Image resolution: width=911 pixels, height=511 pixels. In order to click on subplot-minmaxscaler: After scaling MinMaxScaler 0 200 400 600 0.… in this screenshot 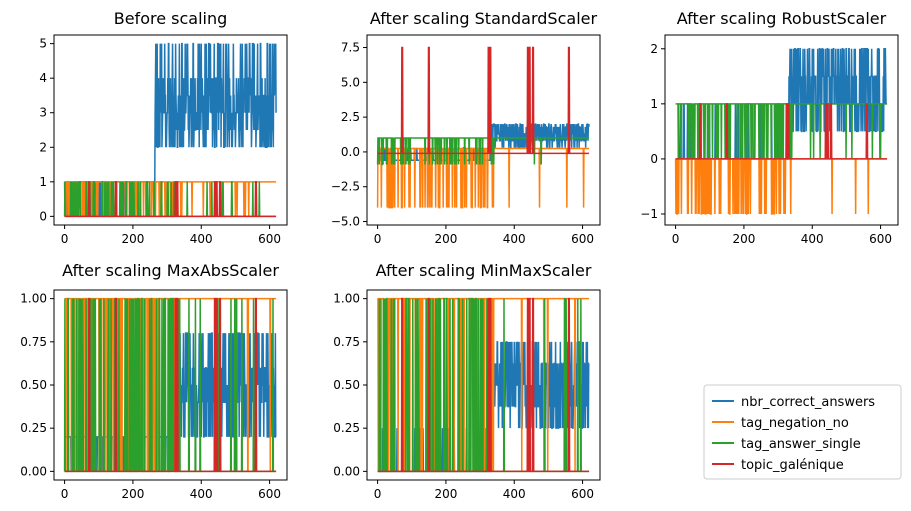, I will do `click(467, 381)`.